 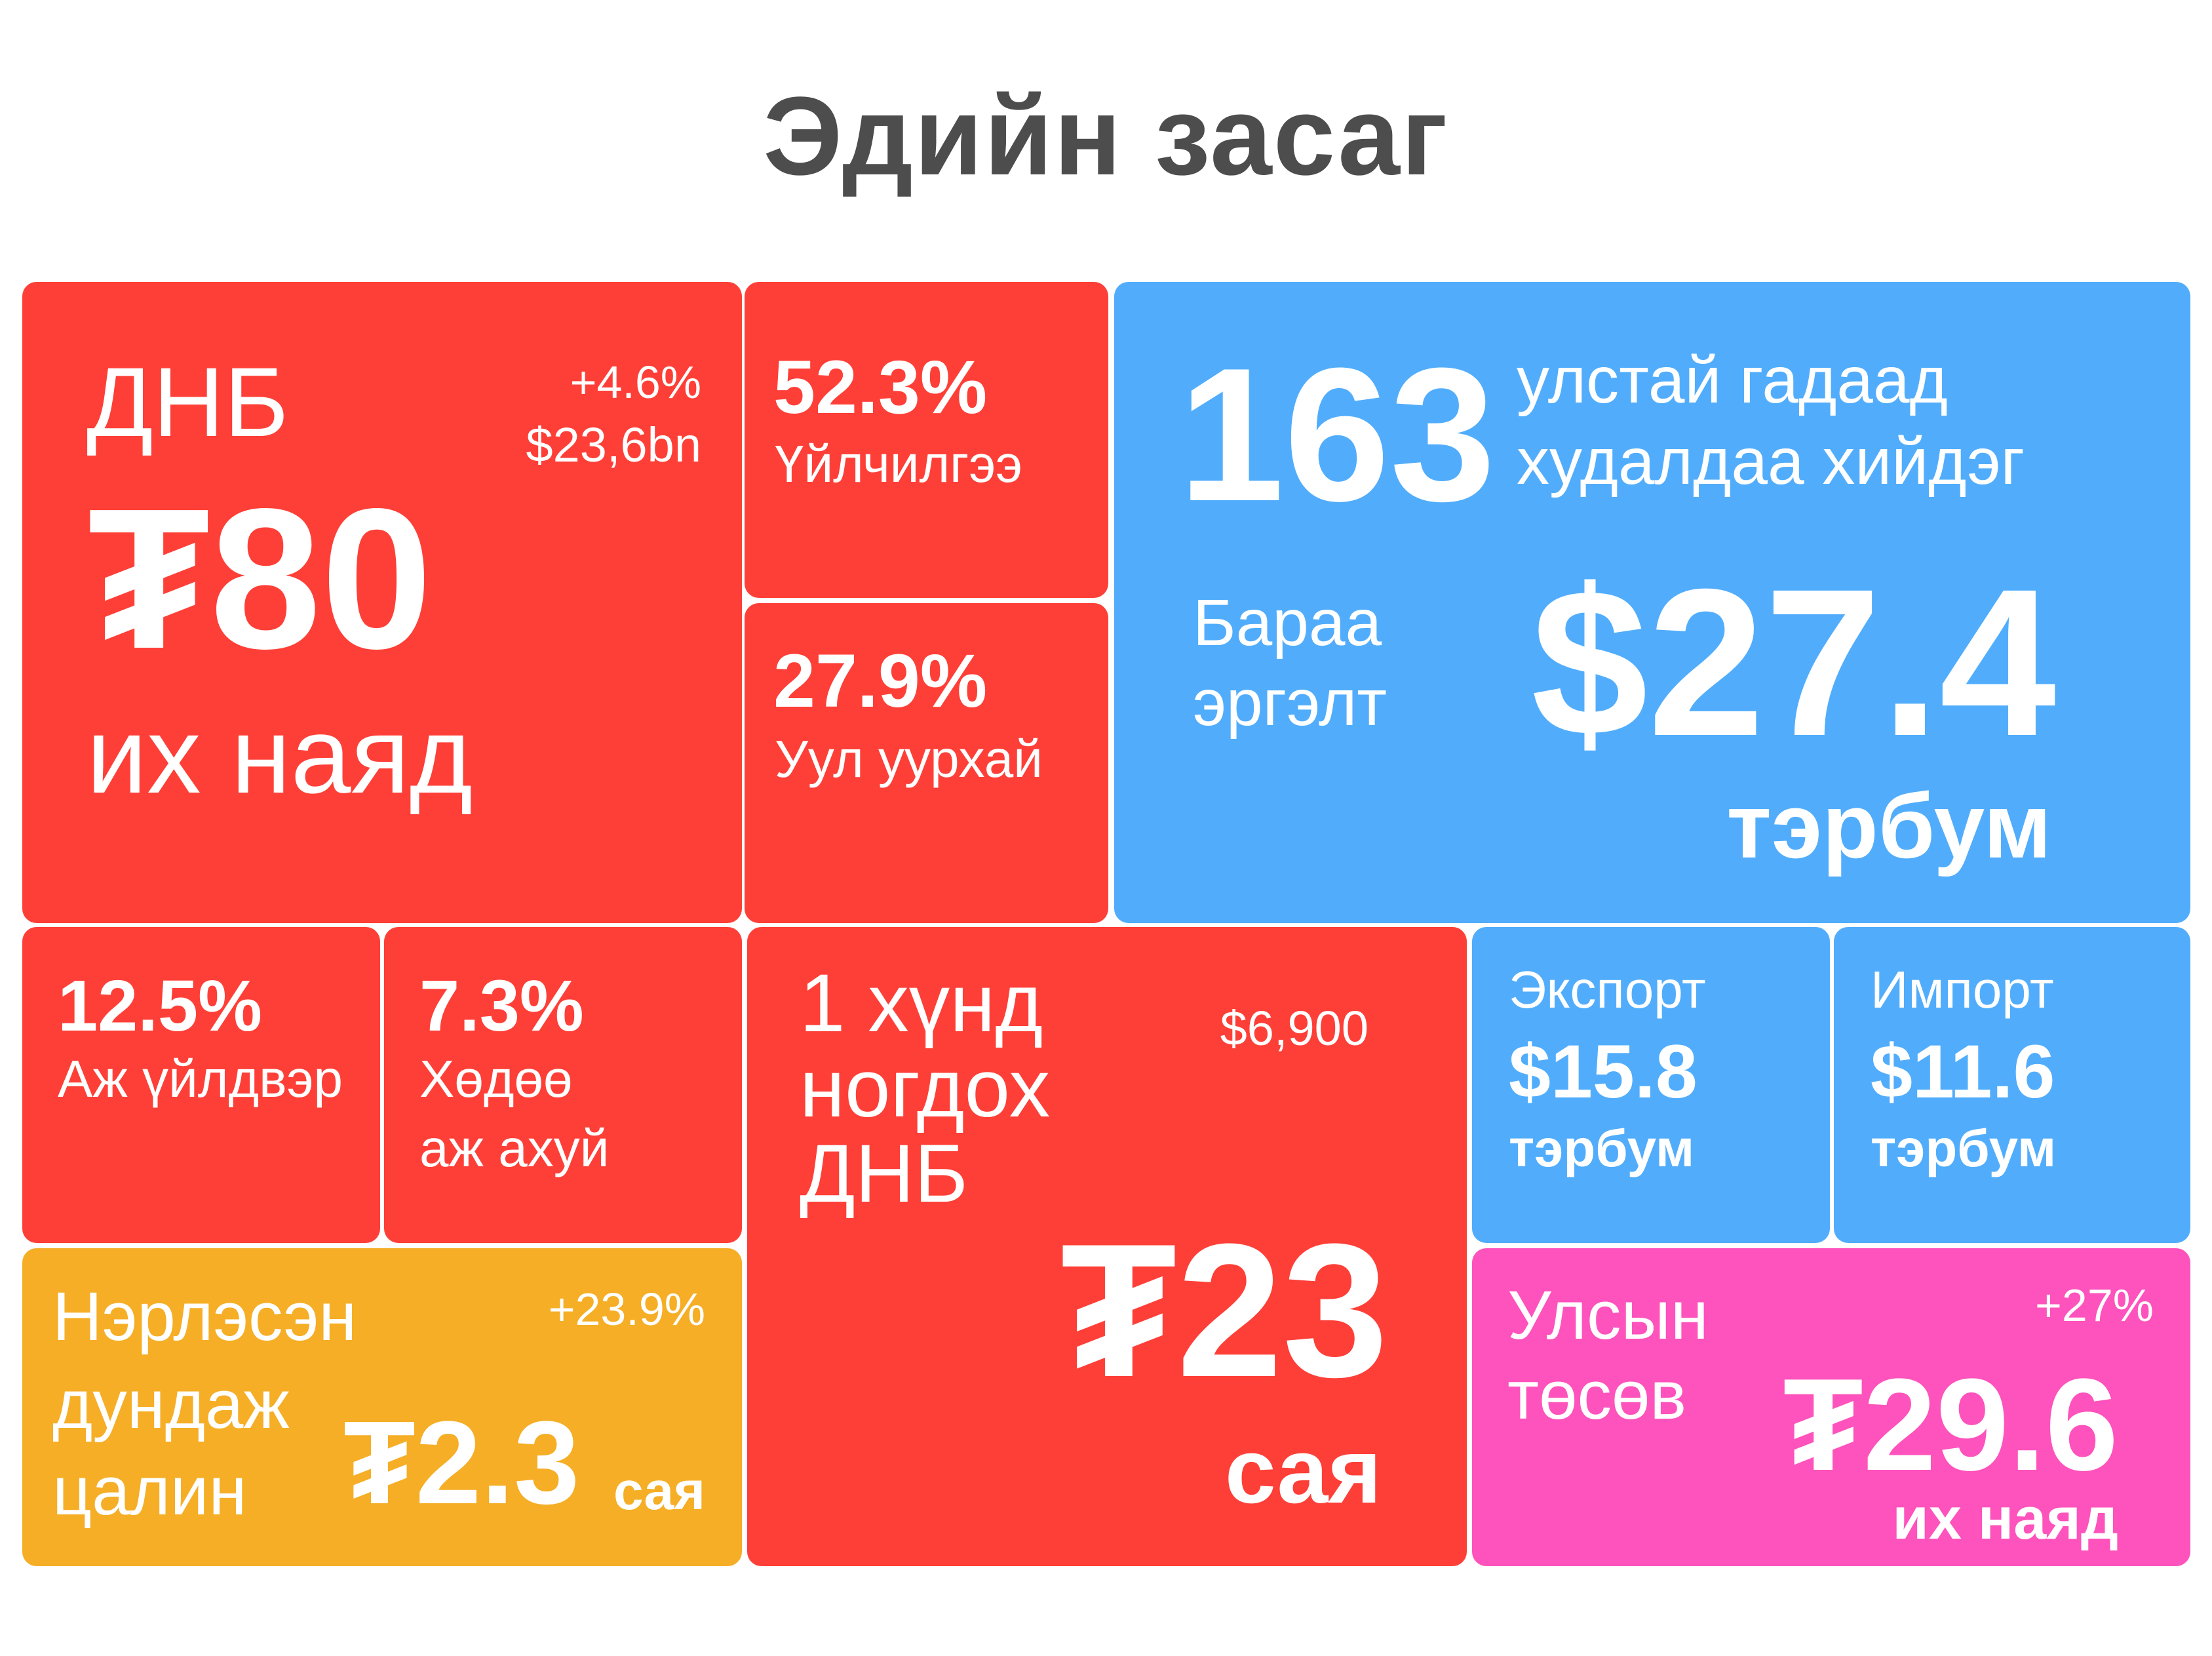 What do you see at coordinates (880, 681) in the screenshot?
I see `mining-pct: 27.9%` at bounding box center [880, 681].